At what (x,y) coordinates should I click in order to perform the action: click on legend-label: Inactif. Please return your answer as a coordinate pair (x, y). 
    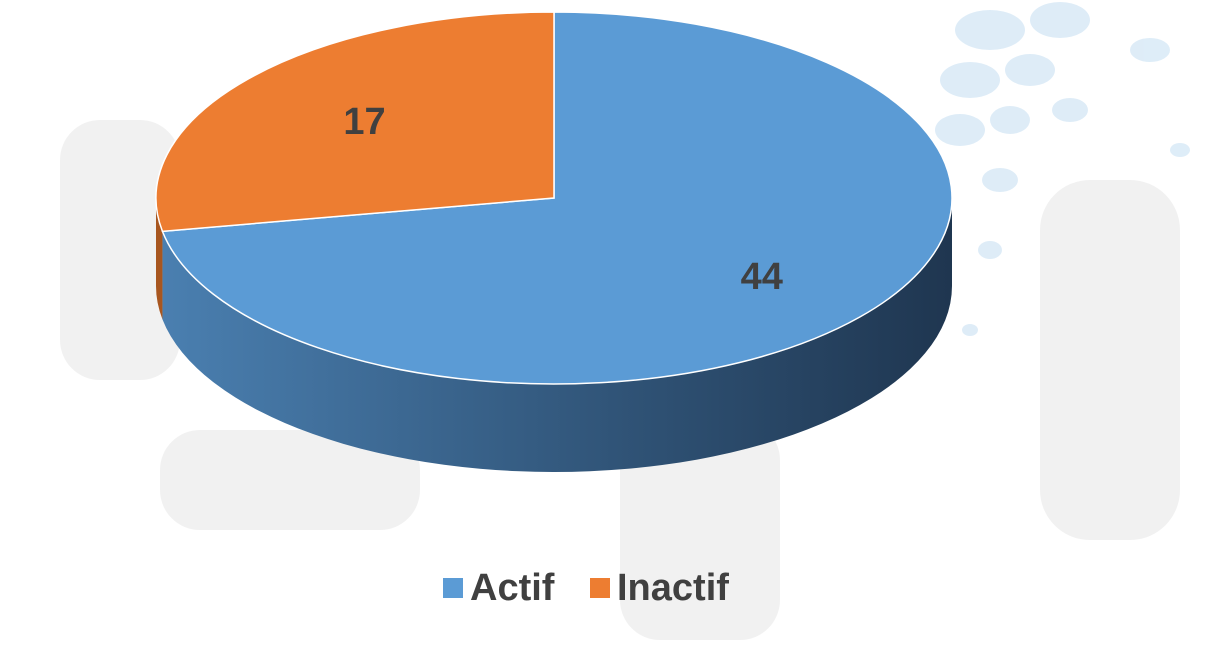
    Looking at the image, I should click on (673, 588).